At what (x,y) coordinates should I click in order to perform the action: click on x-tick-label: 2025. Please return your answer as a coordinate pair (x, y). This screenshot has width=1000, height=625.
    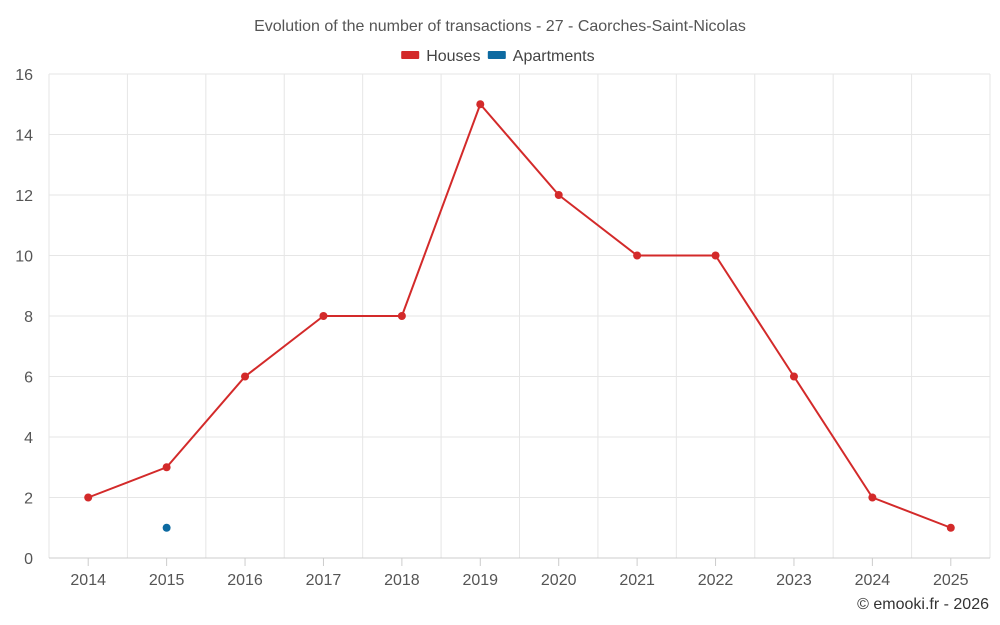
    Looking at the image, I should click on (951, 580).